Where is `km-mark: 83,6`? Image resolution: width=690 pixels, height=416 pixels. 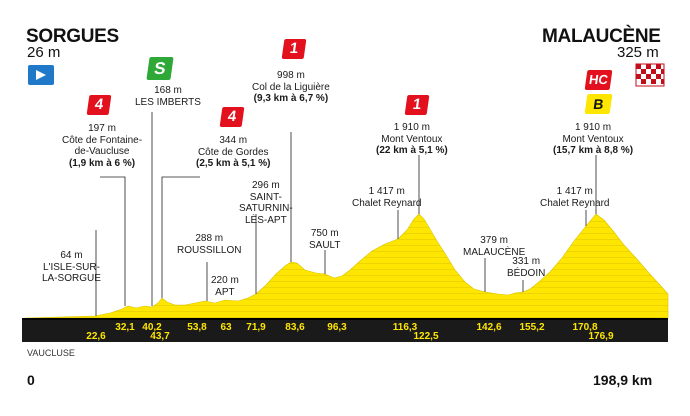
km-mark: 83,6 is located at coordinates (295, 327).